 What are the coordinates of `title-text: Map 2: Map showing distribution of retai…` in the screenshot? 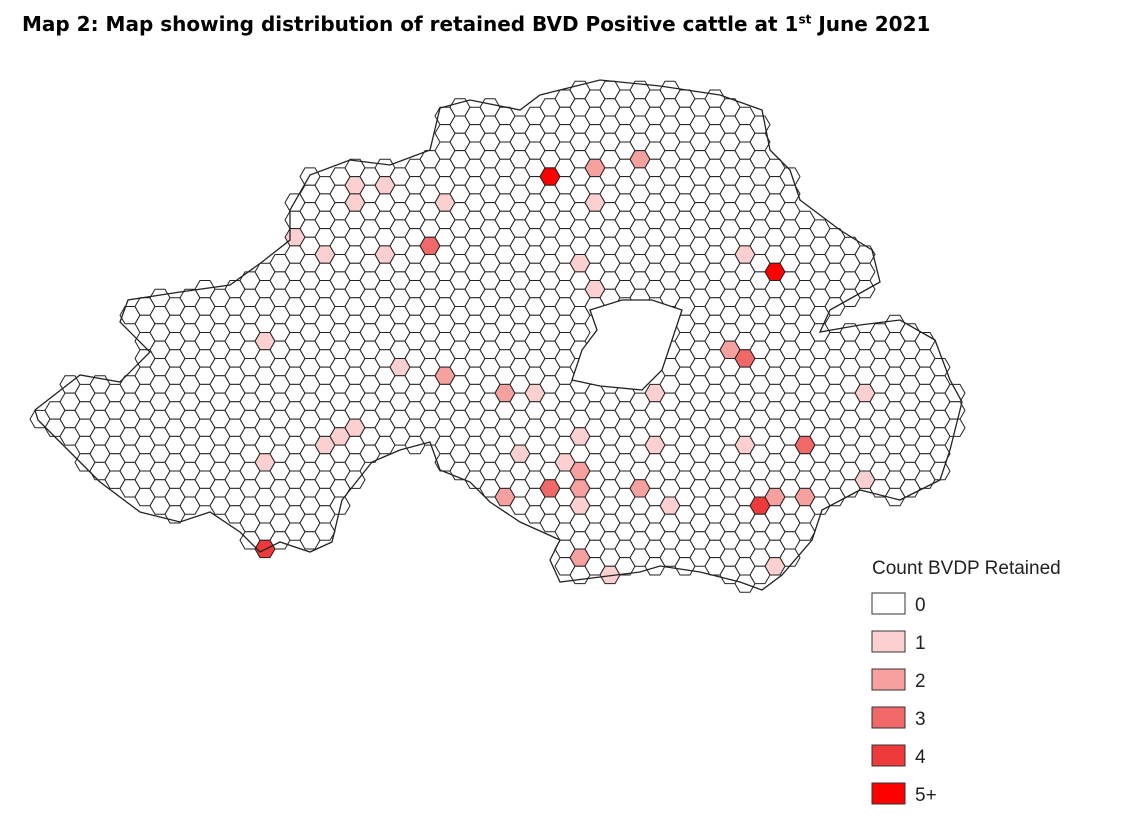 It's located at (410, 24).